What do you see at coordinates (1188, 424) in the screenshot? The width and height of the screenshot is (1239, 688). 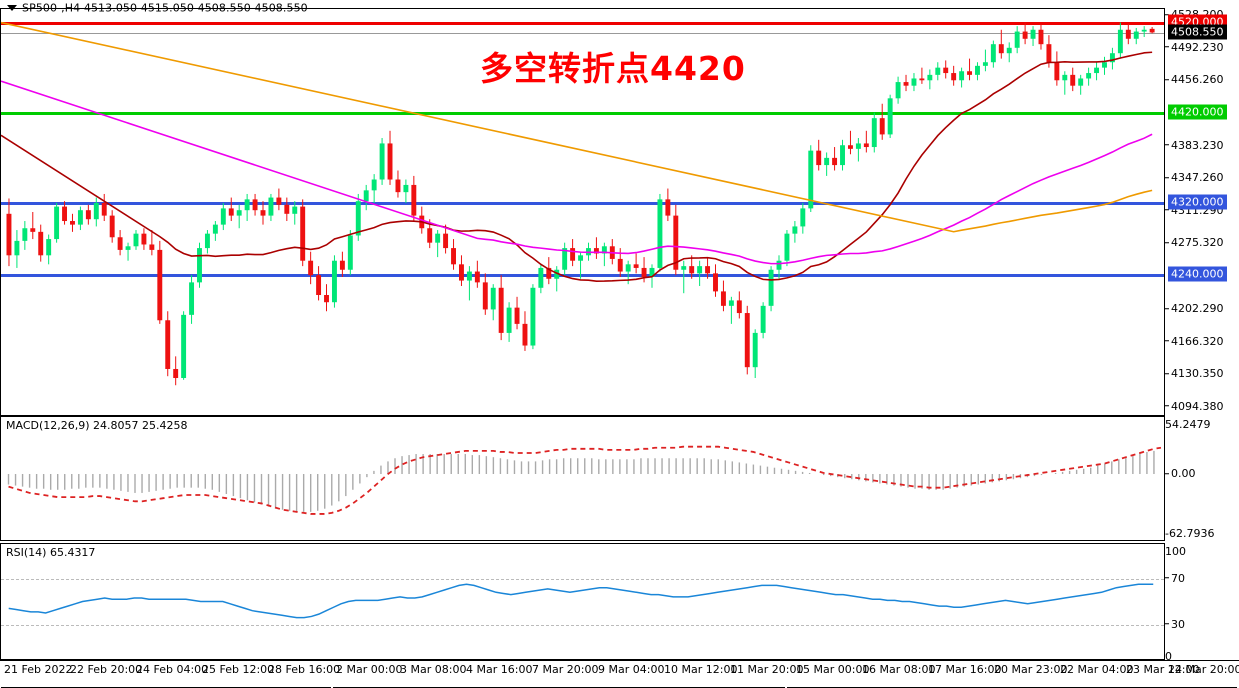 I see `macd-axis-tick: 54.2479` at bounding box center [1188, 424].